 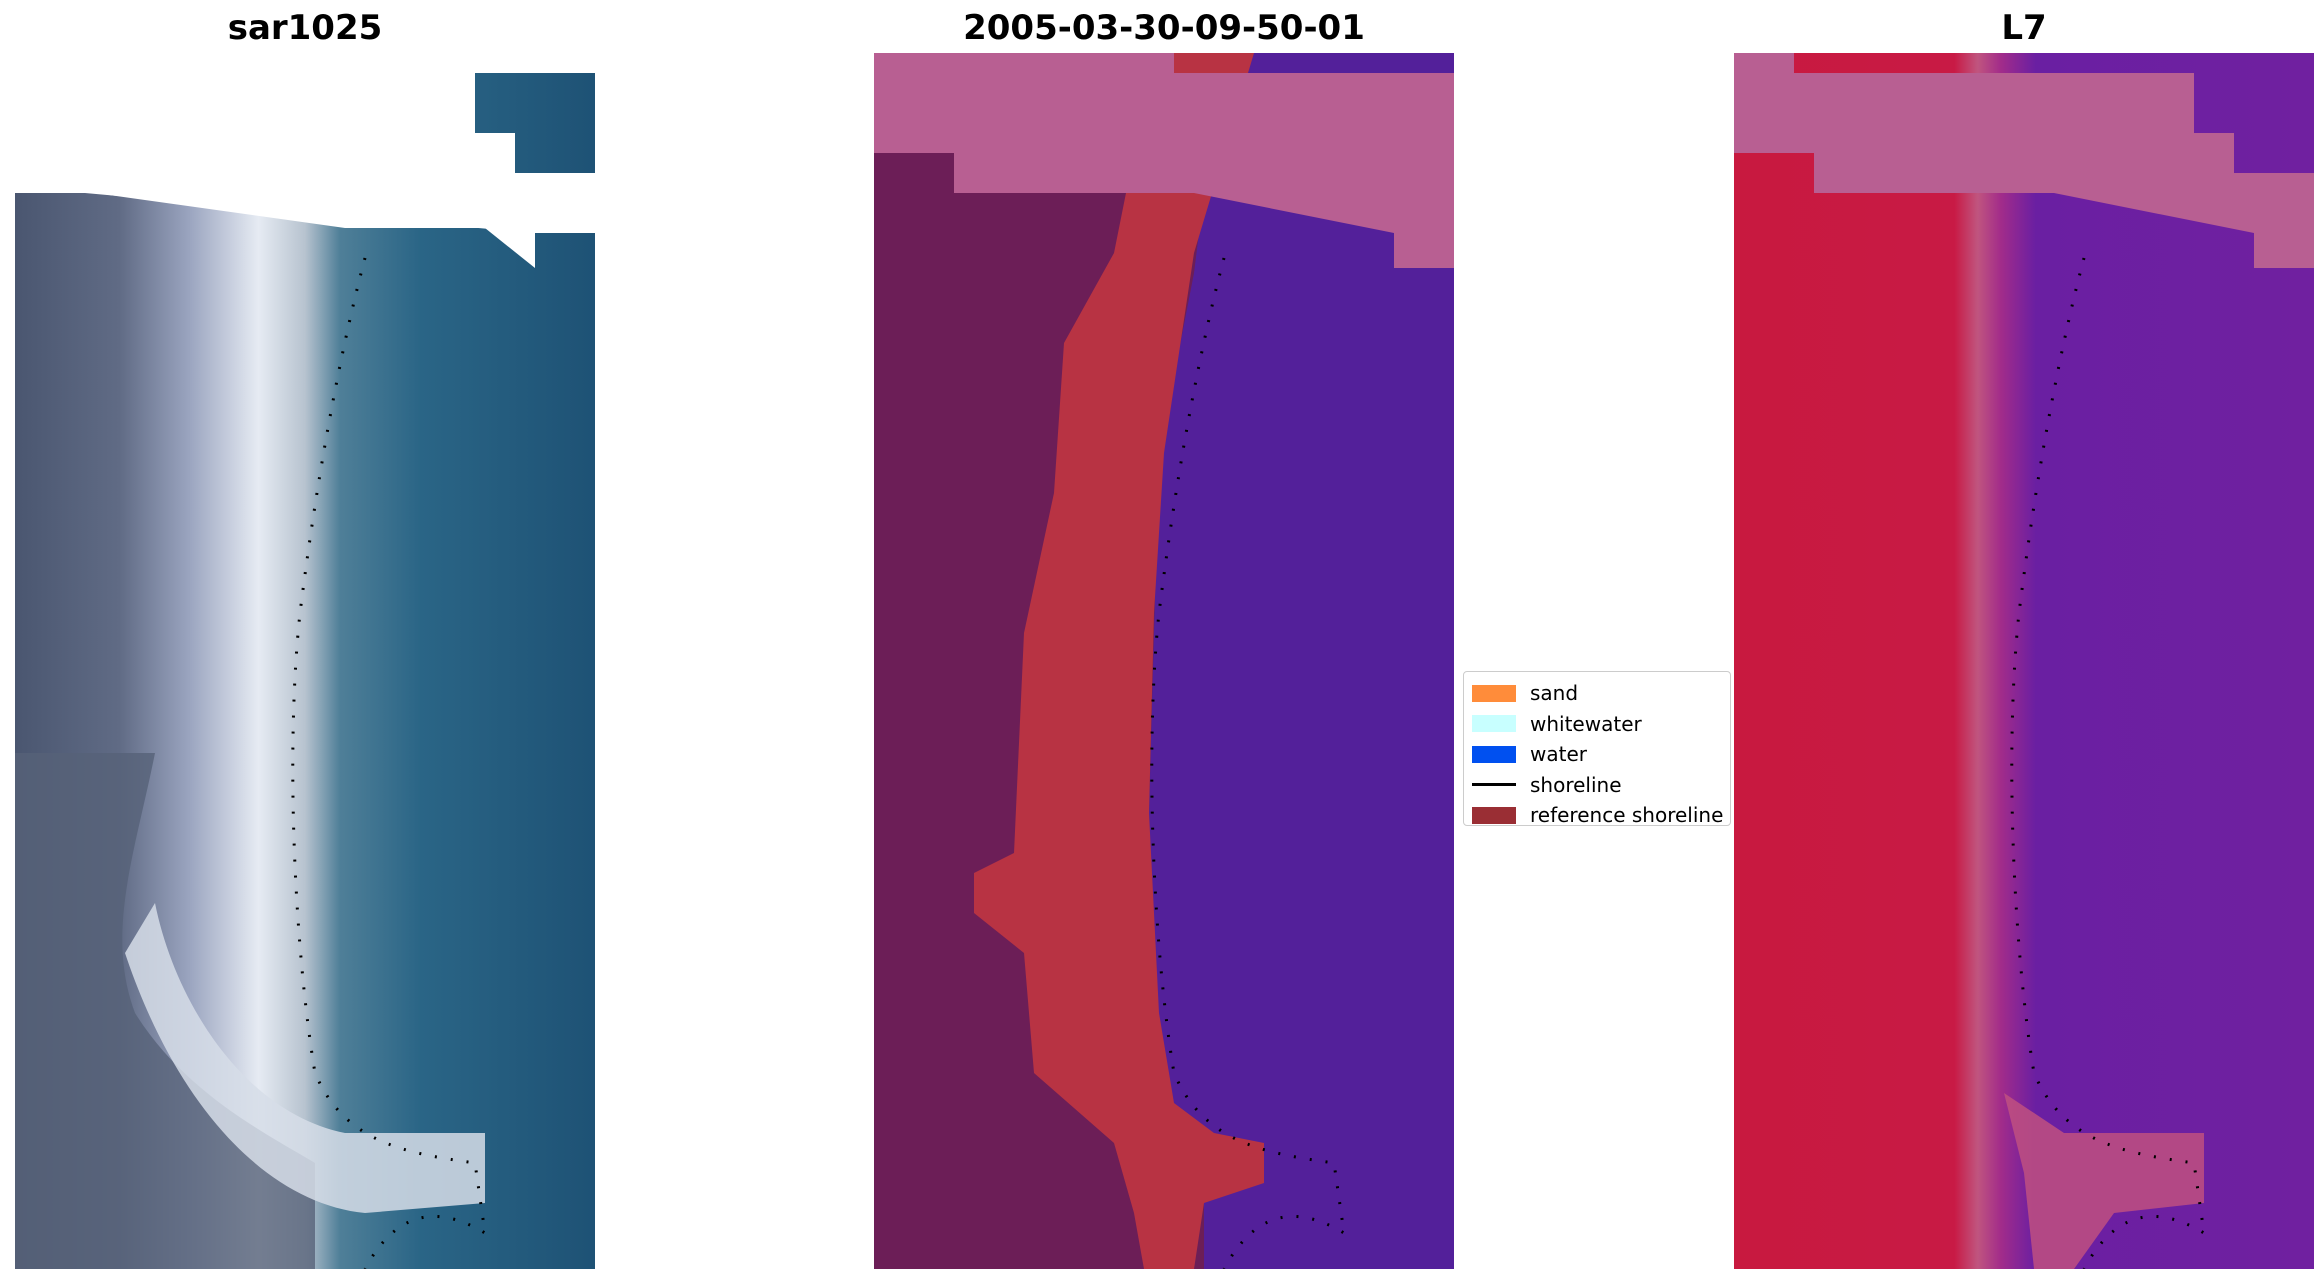 What do you see at coordinates (1494, 693) in the screenshot?
I see `legend-swatch-sand` at bounding box center [1494, 693].